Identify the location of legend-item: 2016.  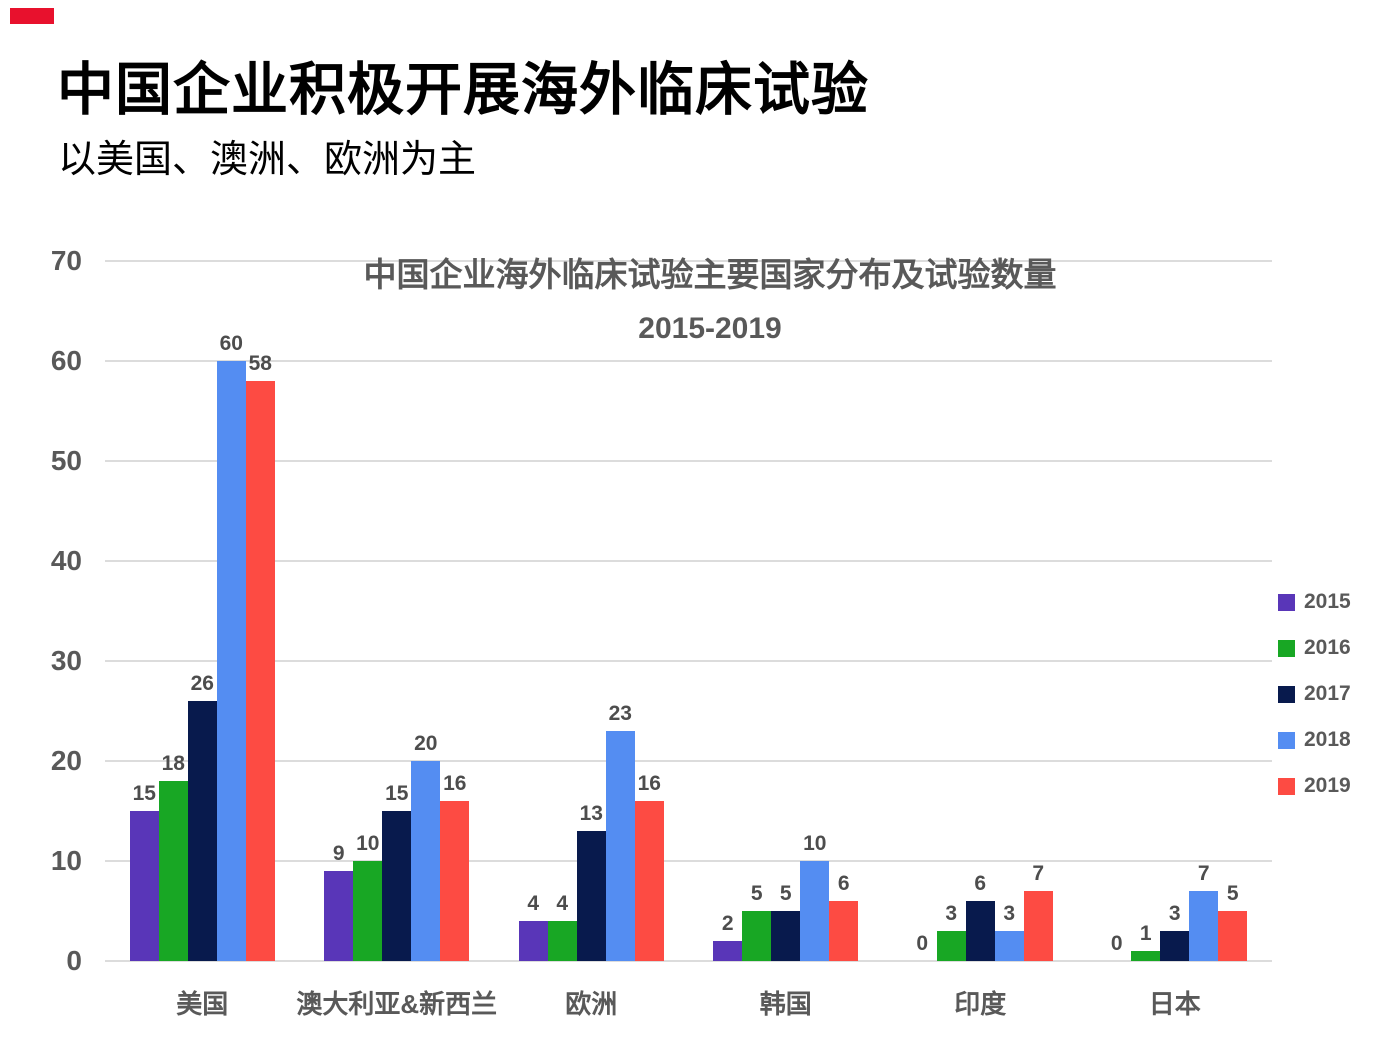
(1314, 648).